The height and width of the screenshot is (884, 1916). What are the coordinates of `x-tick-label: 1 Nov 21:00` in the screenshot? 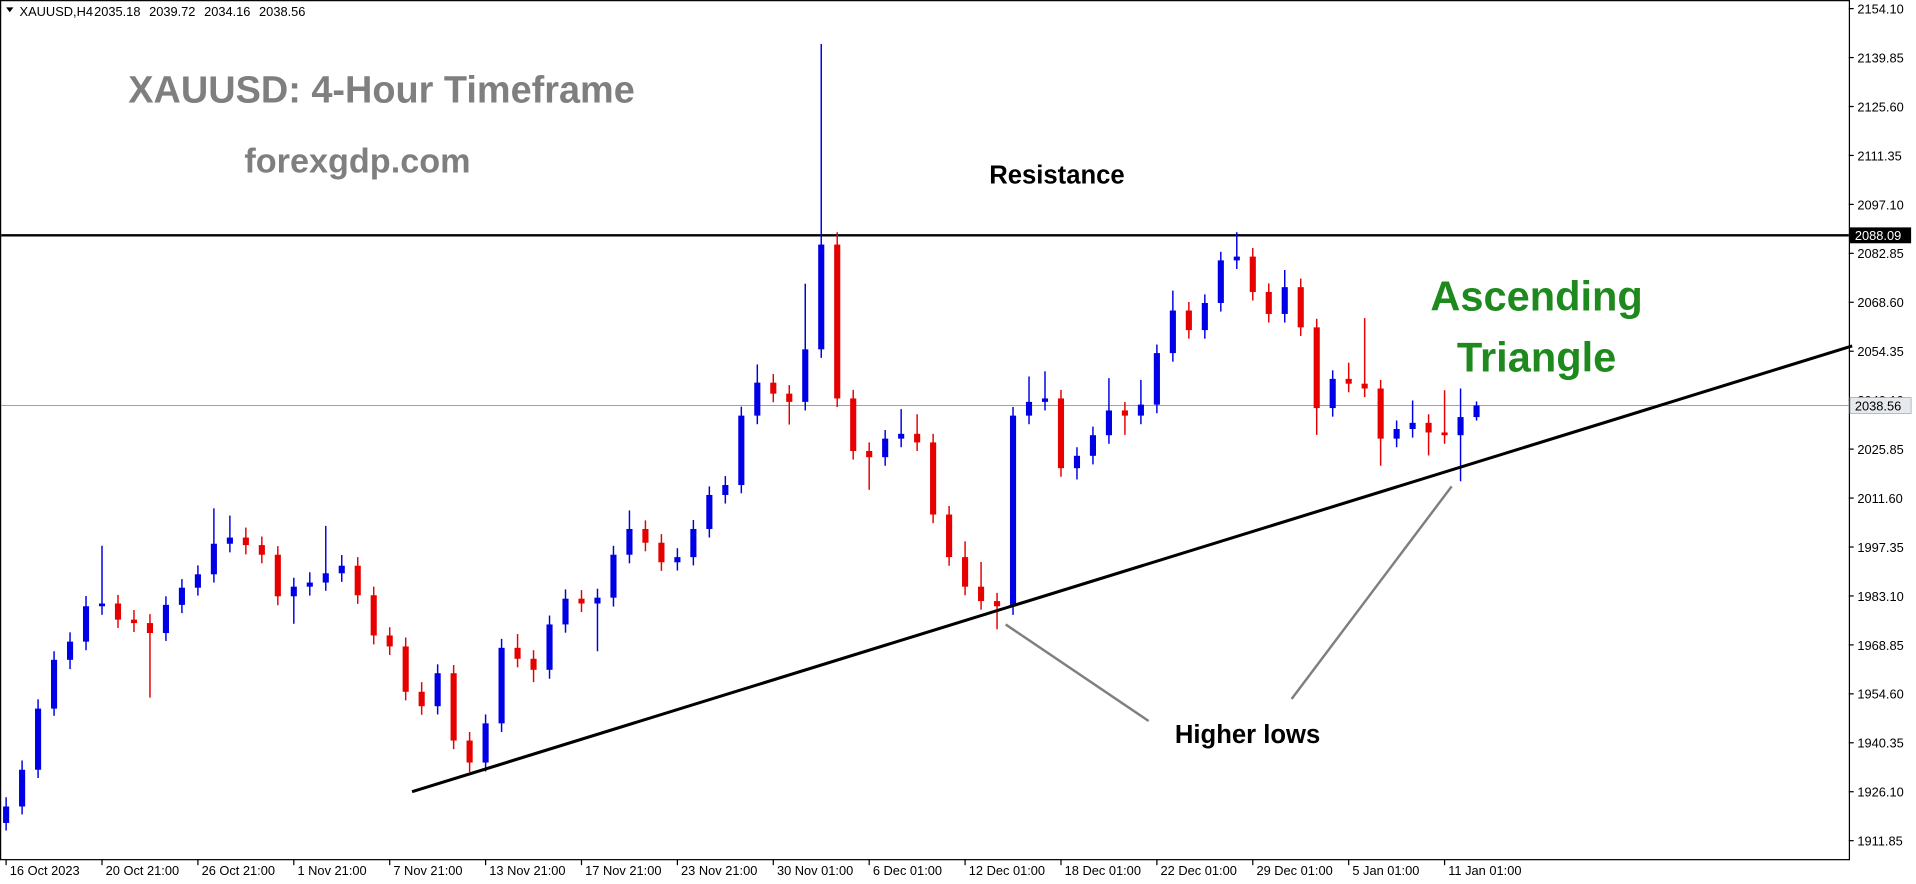 It's located at (331, 870).